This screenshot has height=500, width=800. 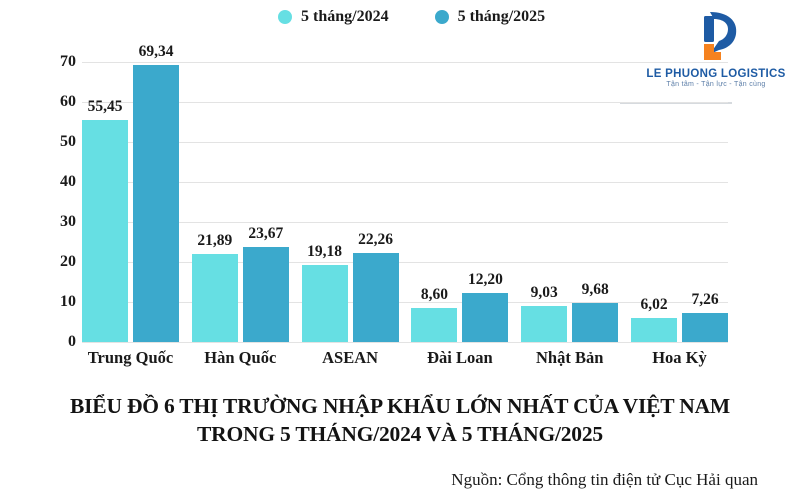 What do you see at coordinates (400, 434) in the screenshot?
I see `chart-title-line2: TRONG 5 THÁNG/2024 VÀ 5 THÁNG/2025` at bounding box center [400, 434].